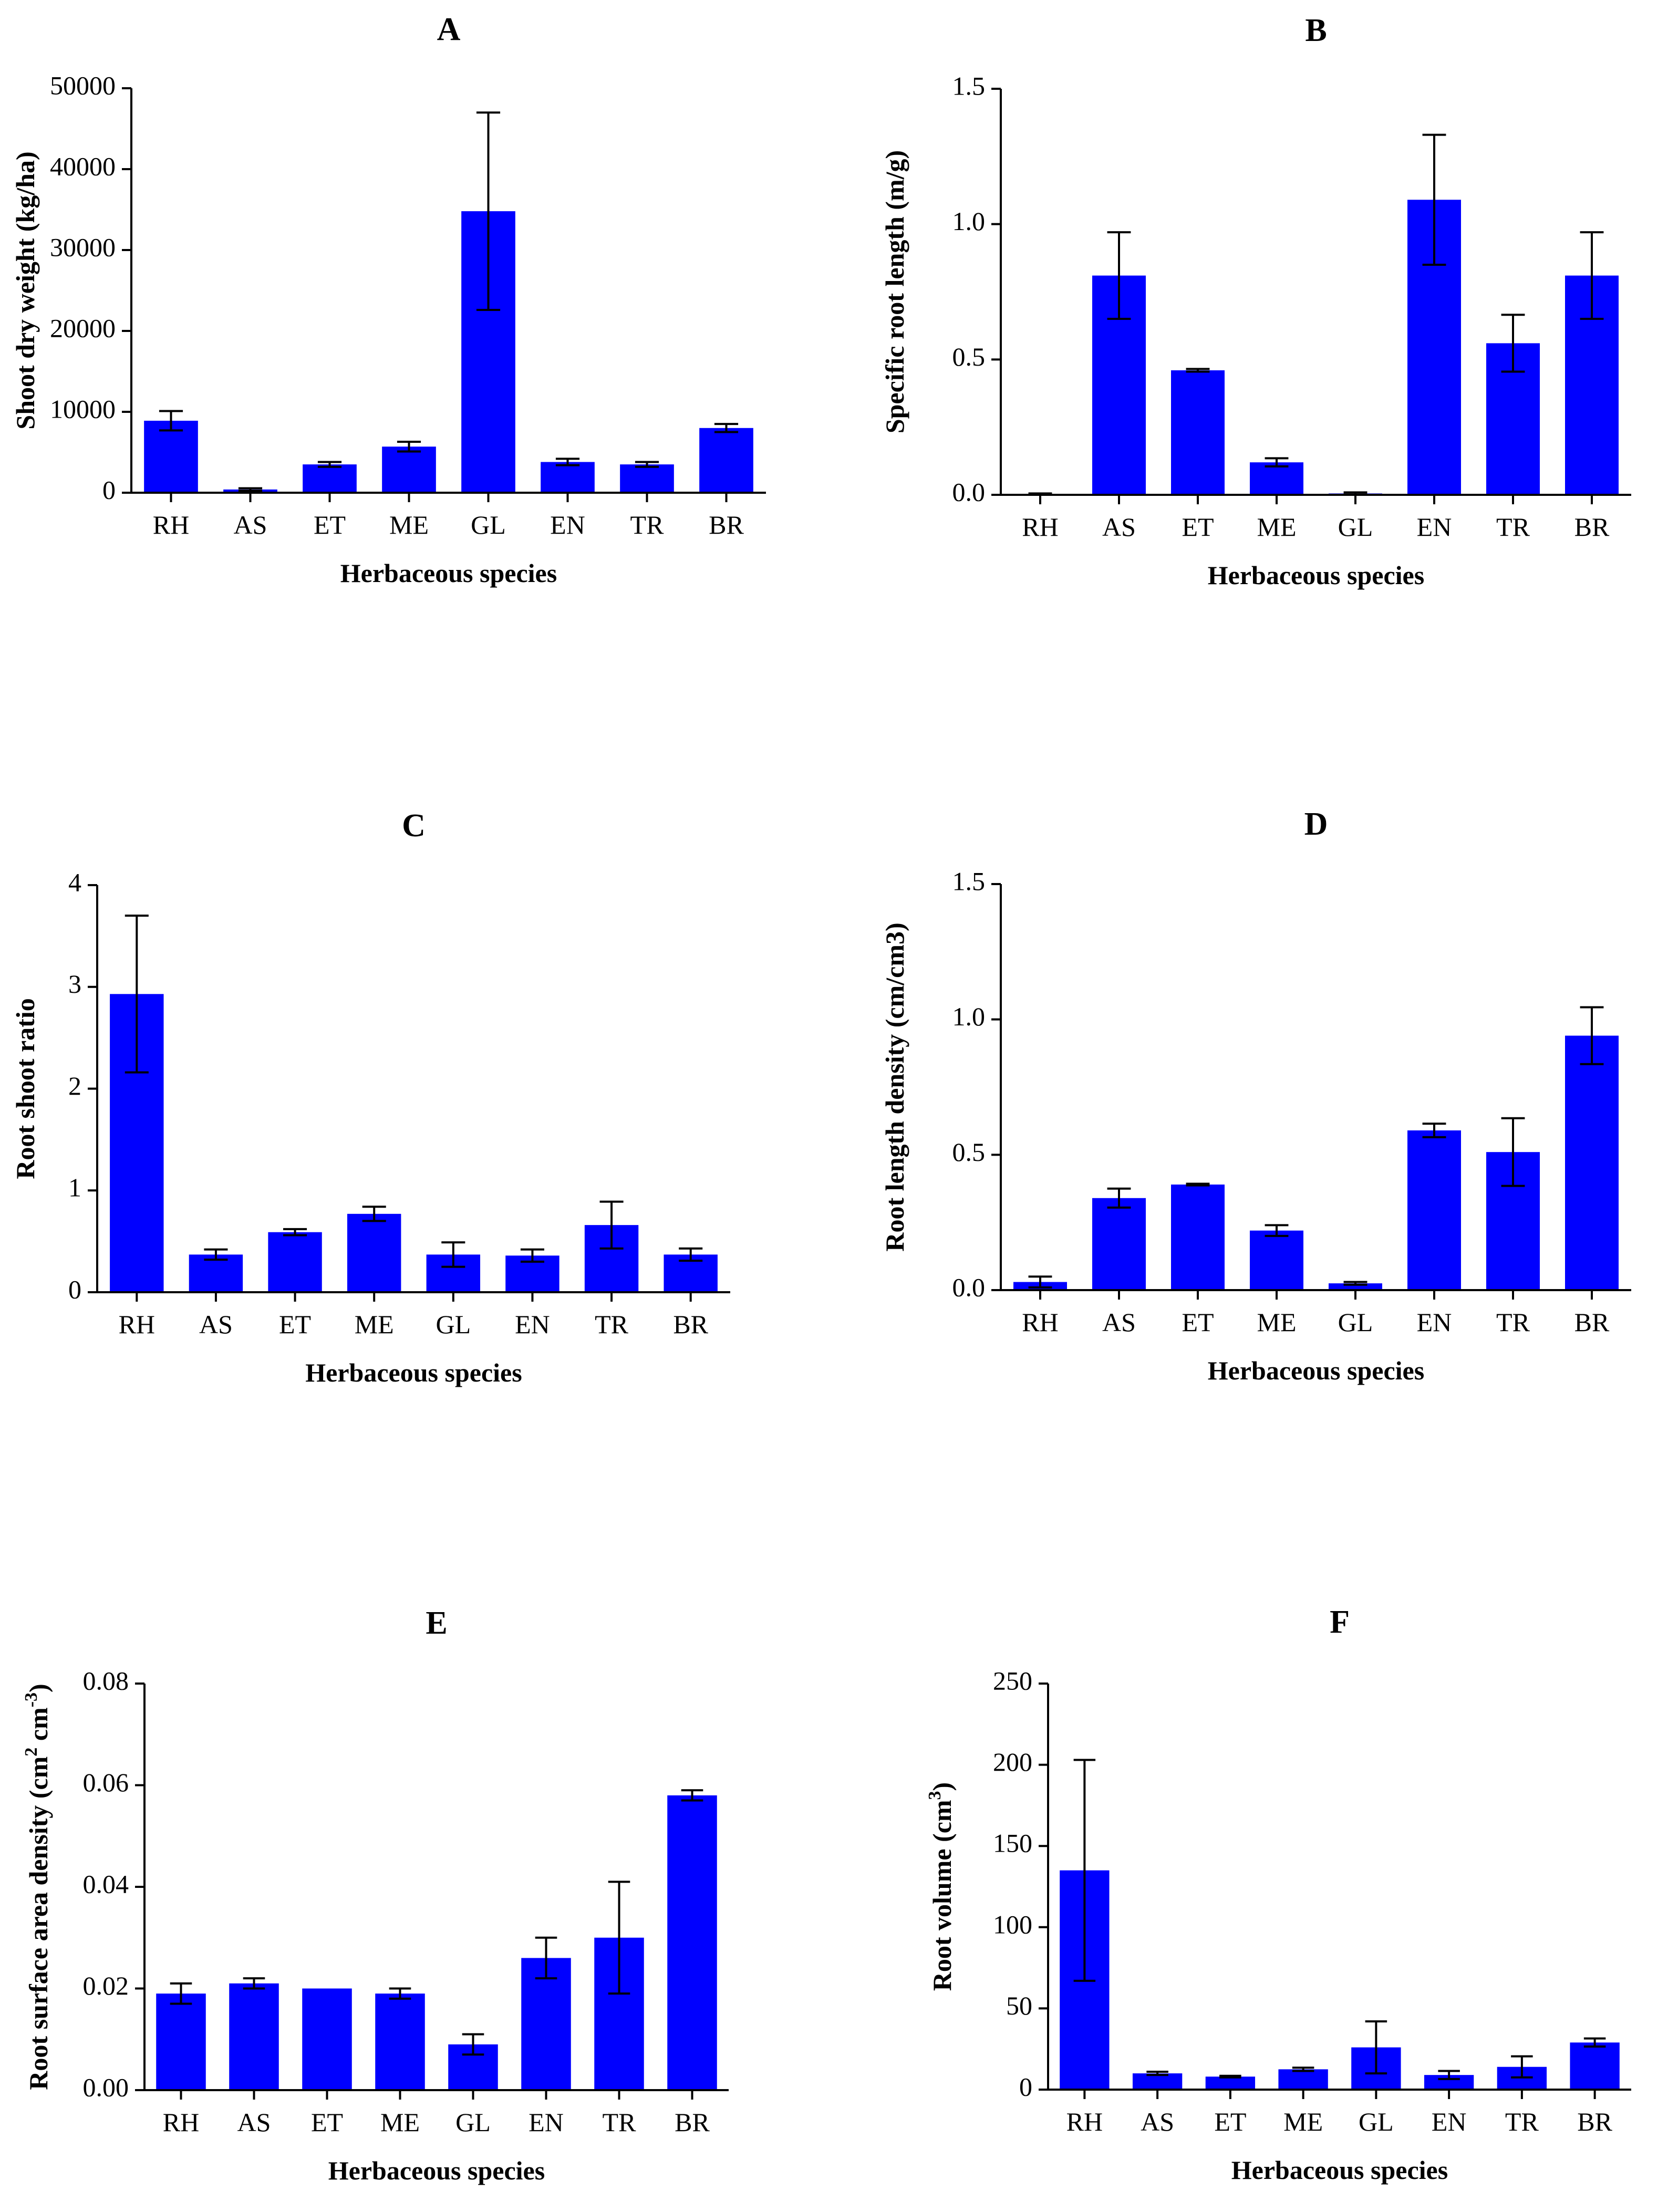  Describe the element at coordinates (546, 2122) in the screenshot. I see `x-tick-label-e-en: EN` at that location.